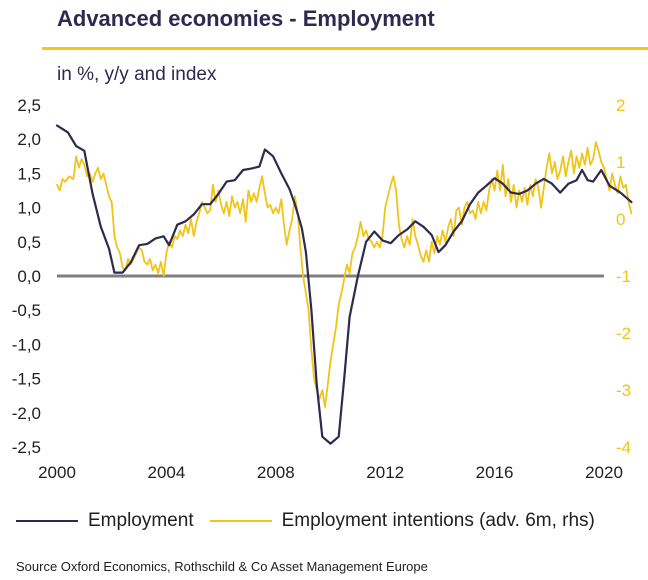  Describe the element at coordinates (623, 447) in the screenshot. I see `y-right-tick-label: -4` at that location.